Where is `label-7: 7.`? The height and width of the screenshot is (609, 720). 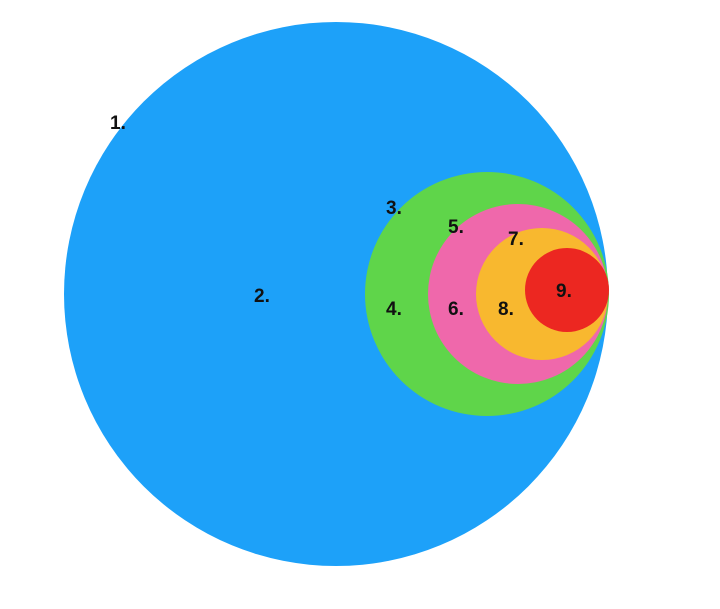 label-7: 7. is located at coordinates (516, 239).